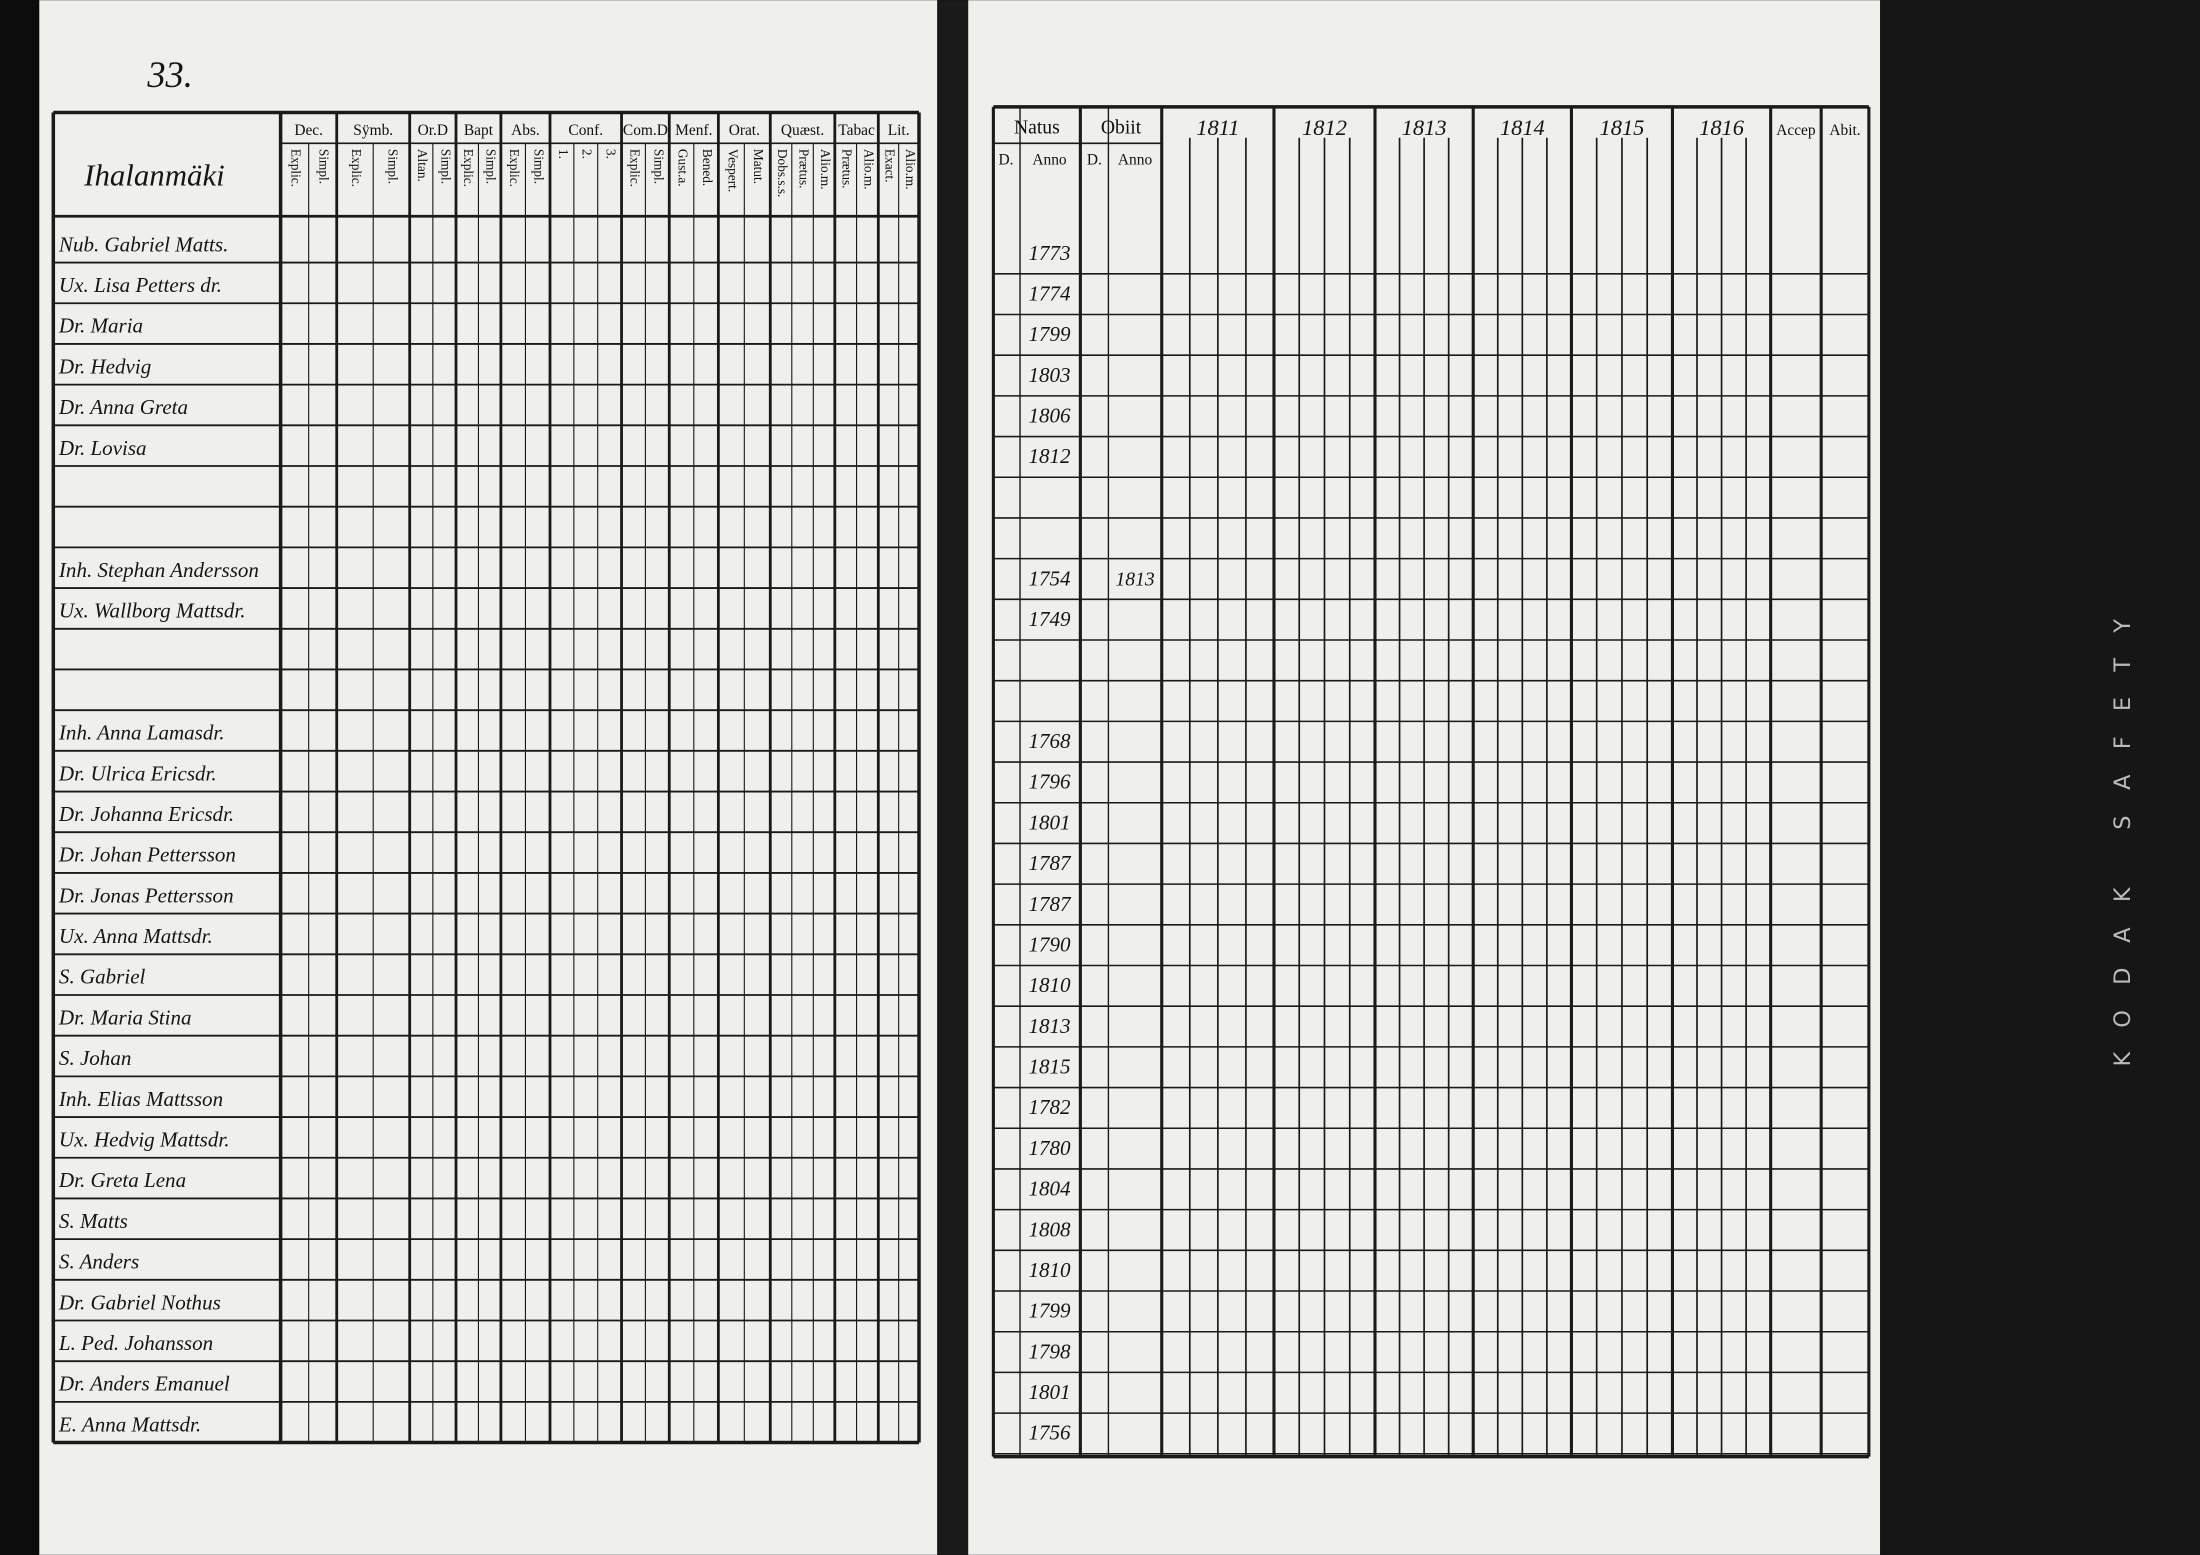 The height and width of the screenshot is (1555, 2200). What do you see at coordinates (611, 154) in the screenshot?
I see `column-subheader: 3.` at bounding box center [611, 154].